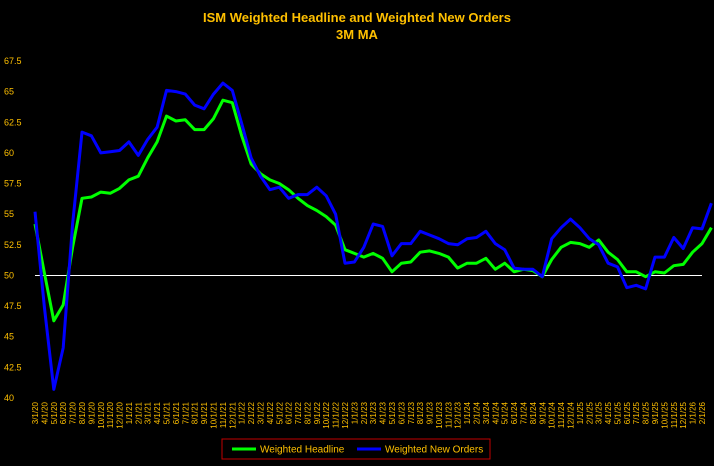  Describe the element at coordinates (9, 92) in the screenshot. I see `y-tick-label: 65` at that location.